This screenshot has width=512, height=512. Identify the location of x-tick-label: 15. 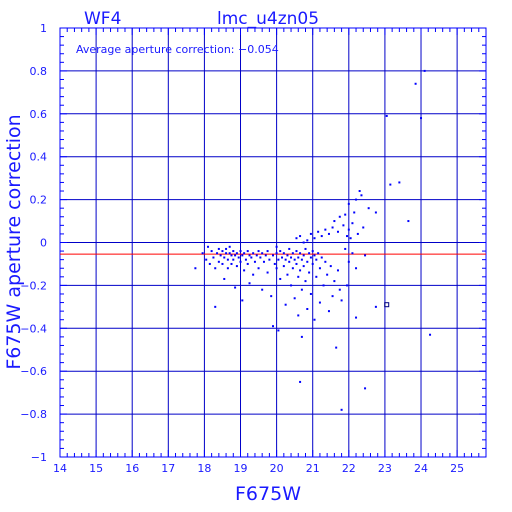
(96, 468).